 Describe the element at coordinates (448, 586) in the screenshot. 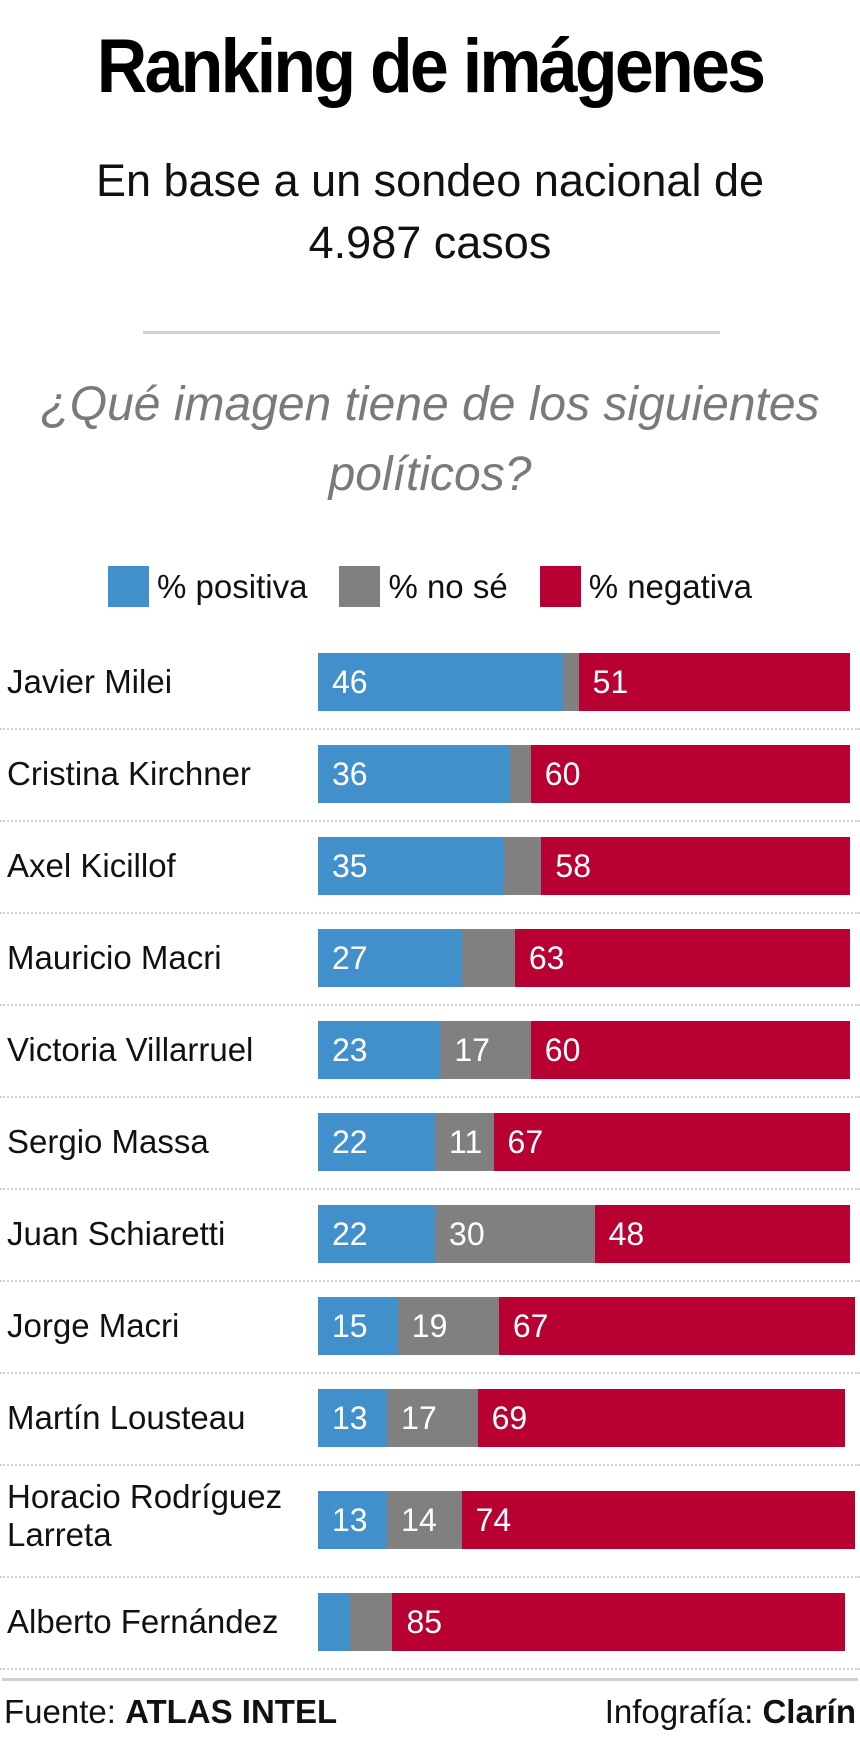

I see `legend-label-no-se: % no sé` at that location.